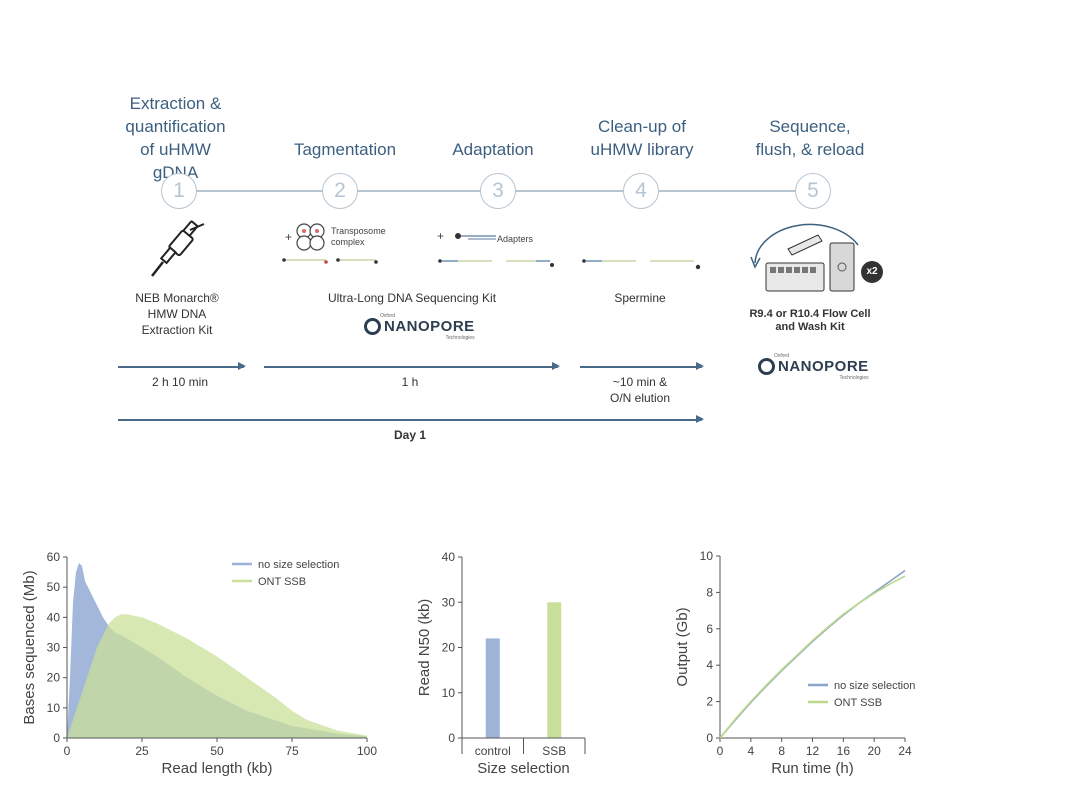 Image resolution: width=1080 pixels, height=806 pixels. Describe the element at coordinates (750, 751) in the screenshot. I see `x-tick-label: 4` at that location.